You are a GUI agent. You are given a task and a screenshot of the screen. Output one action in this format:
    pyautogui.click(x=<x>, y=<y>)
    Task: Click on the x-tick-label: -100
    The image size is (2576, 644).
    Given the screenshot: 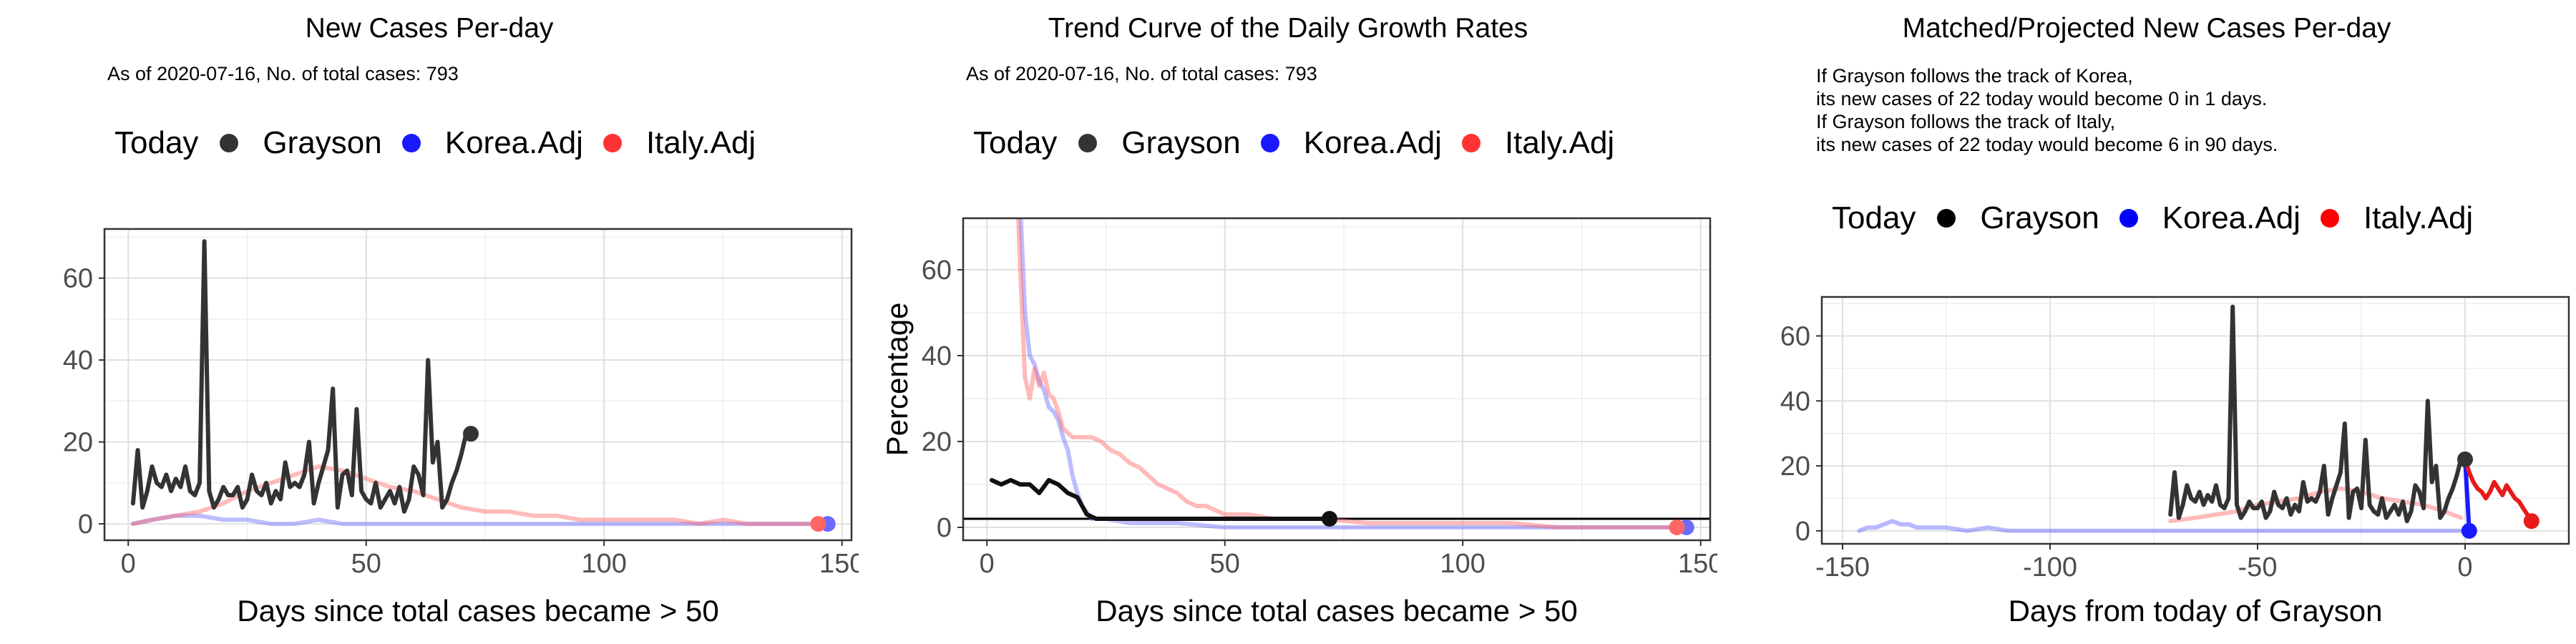 What is the action you would take?
    pyautogui.click(x=2050, y=567)
    